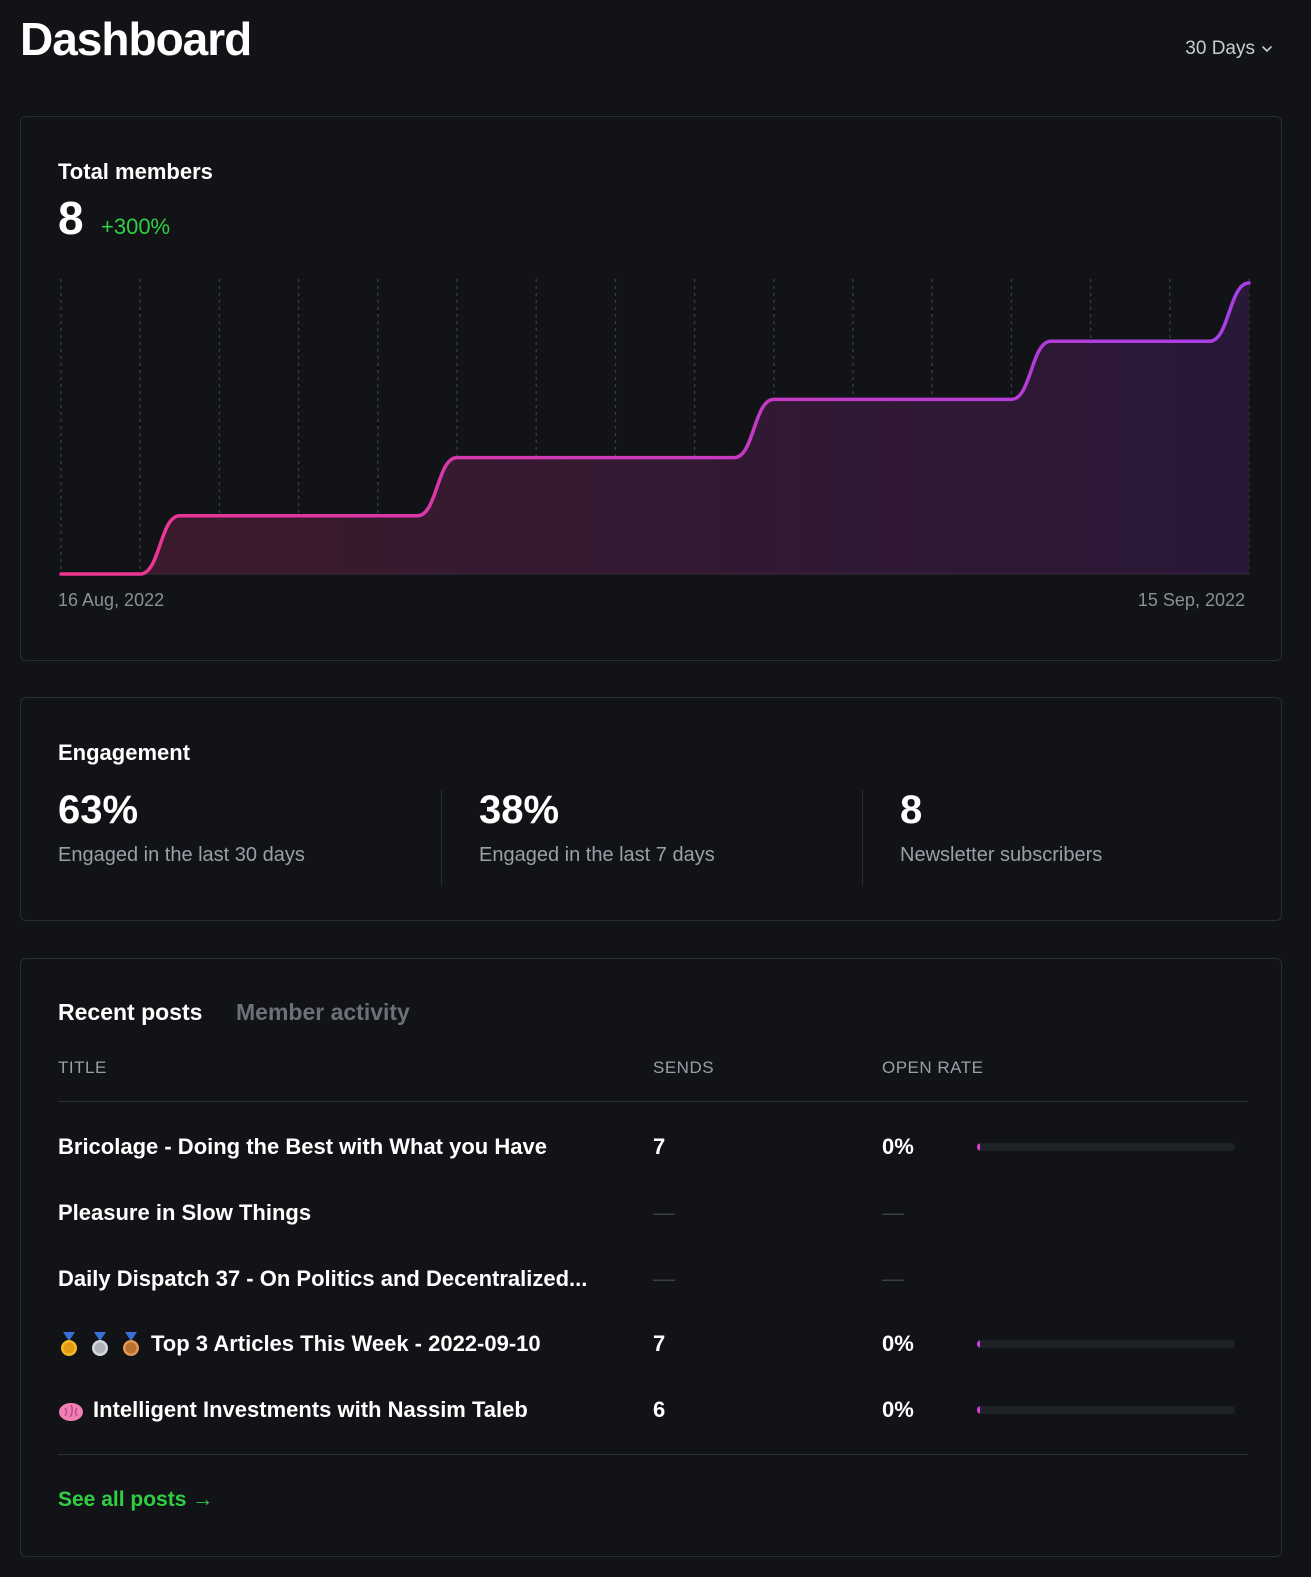 The image size is (1311, 1577). I want to click on stat-label: Newsletter subscribers, so click(1001, 855).